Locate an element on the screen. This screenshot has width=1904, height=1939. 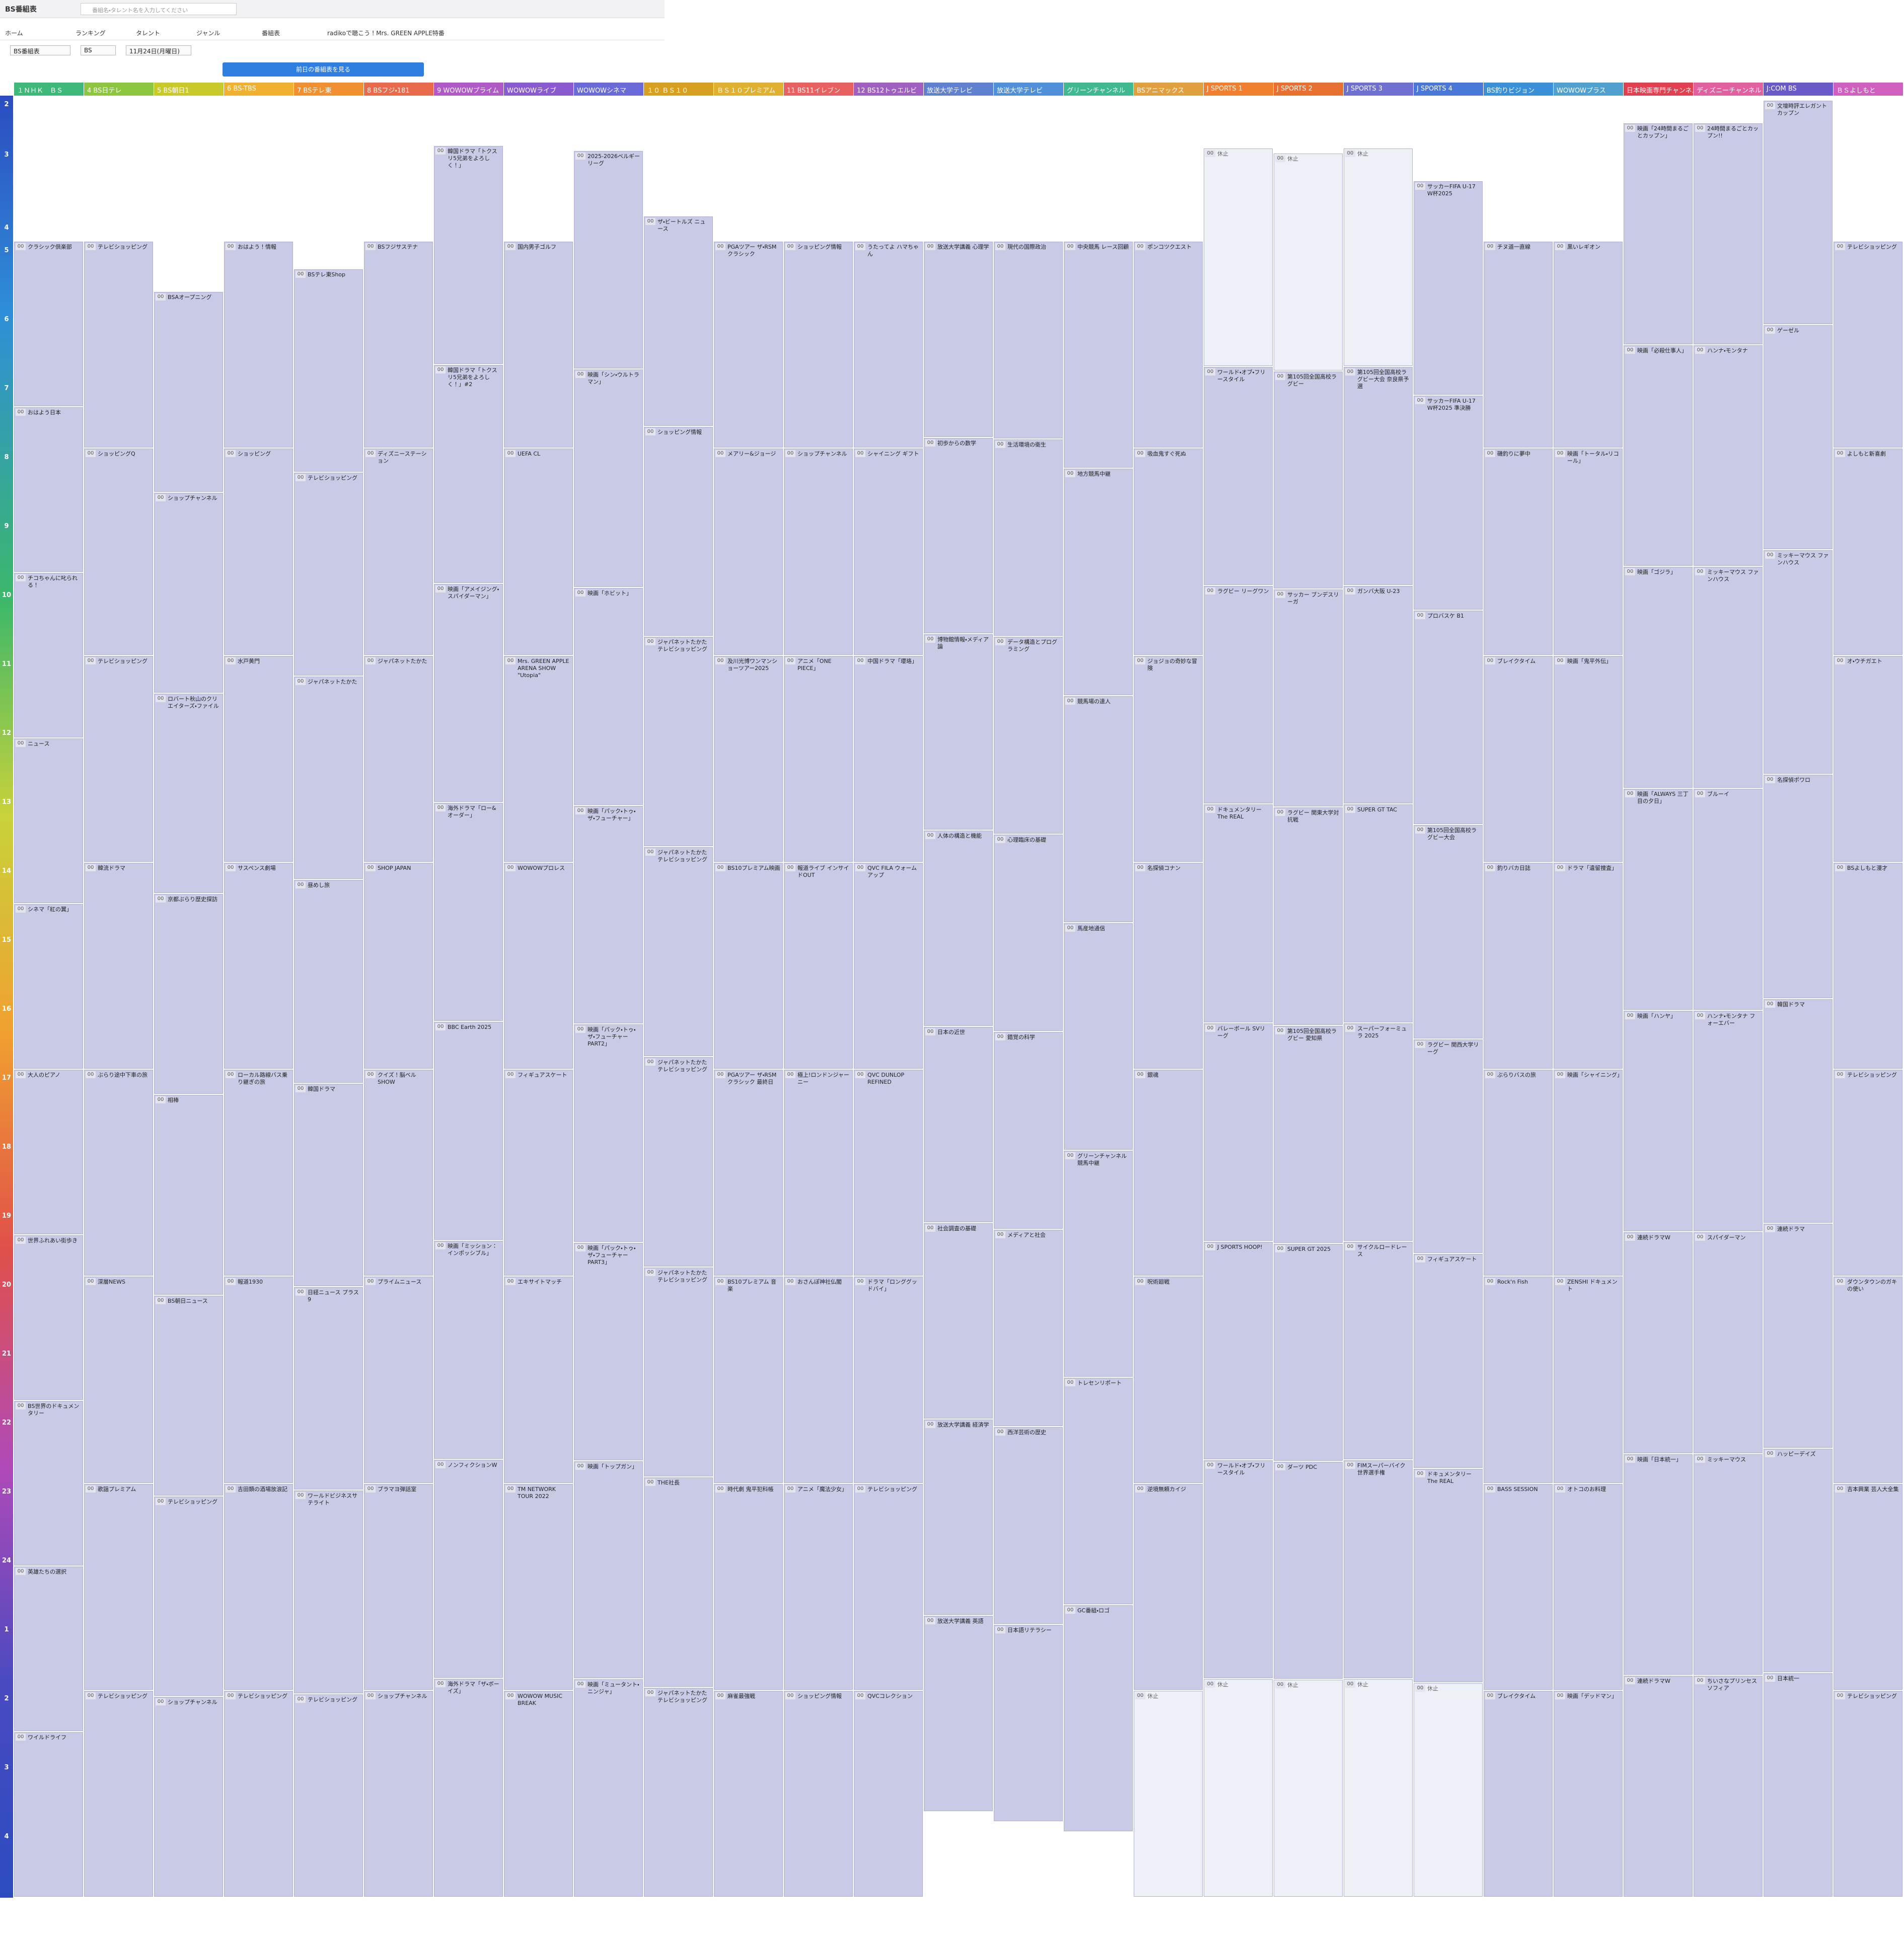
program-cell: 00 黒いレギオン is located at coordinates (1588, 345).